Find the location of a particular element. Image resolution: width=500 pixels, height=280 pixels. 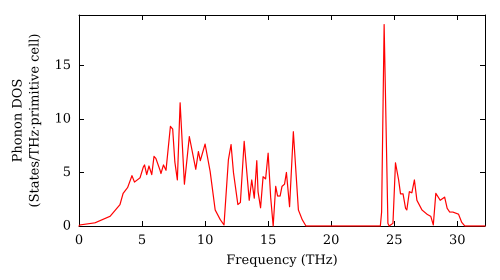

x-tick-label: 15 is located at coordinates (268, 240).